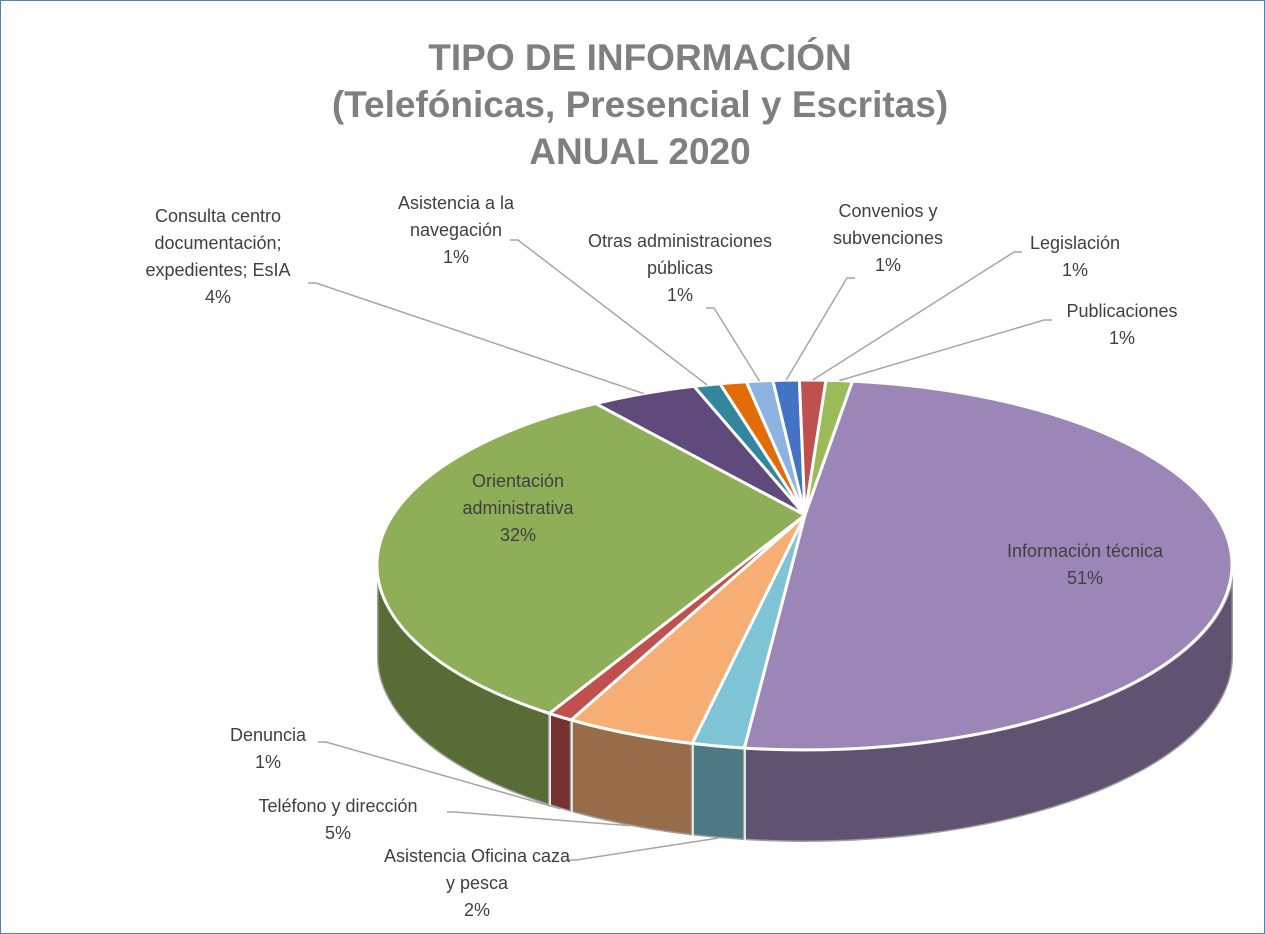  Describe the element at coordinates (338, 806) in the screenshot. I see `label-category: Teléfono y dirección` at that location.